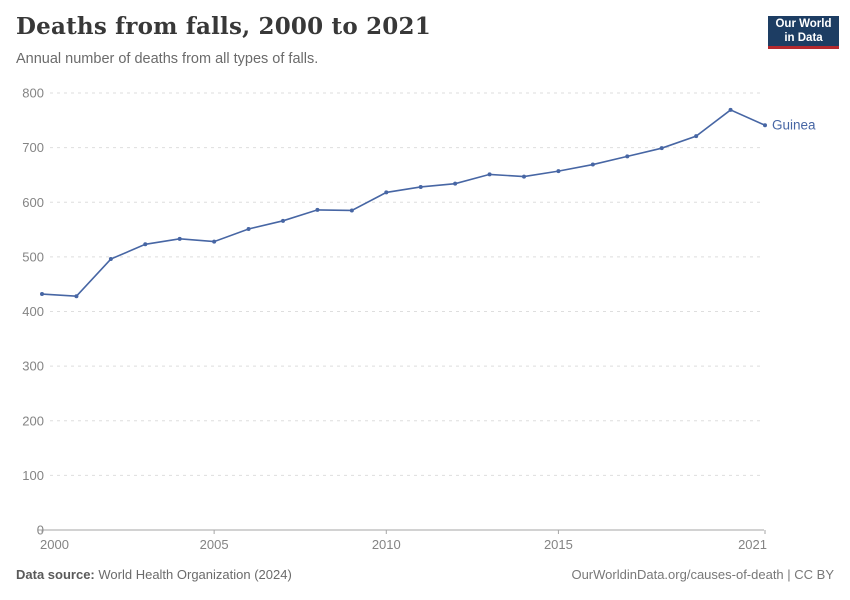  Describe the element at coordinates (386, 192) in the screenshot. I see `data-point-2010` at that location.